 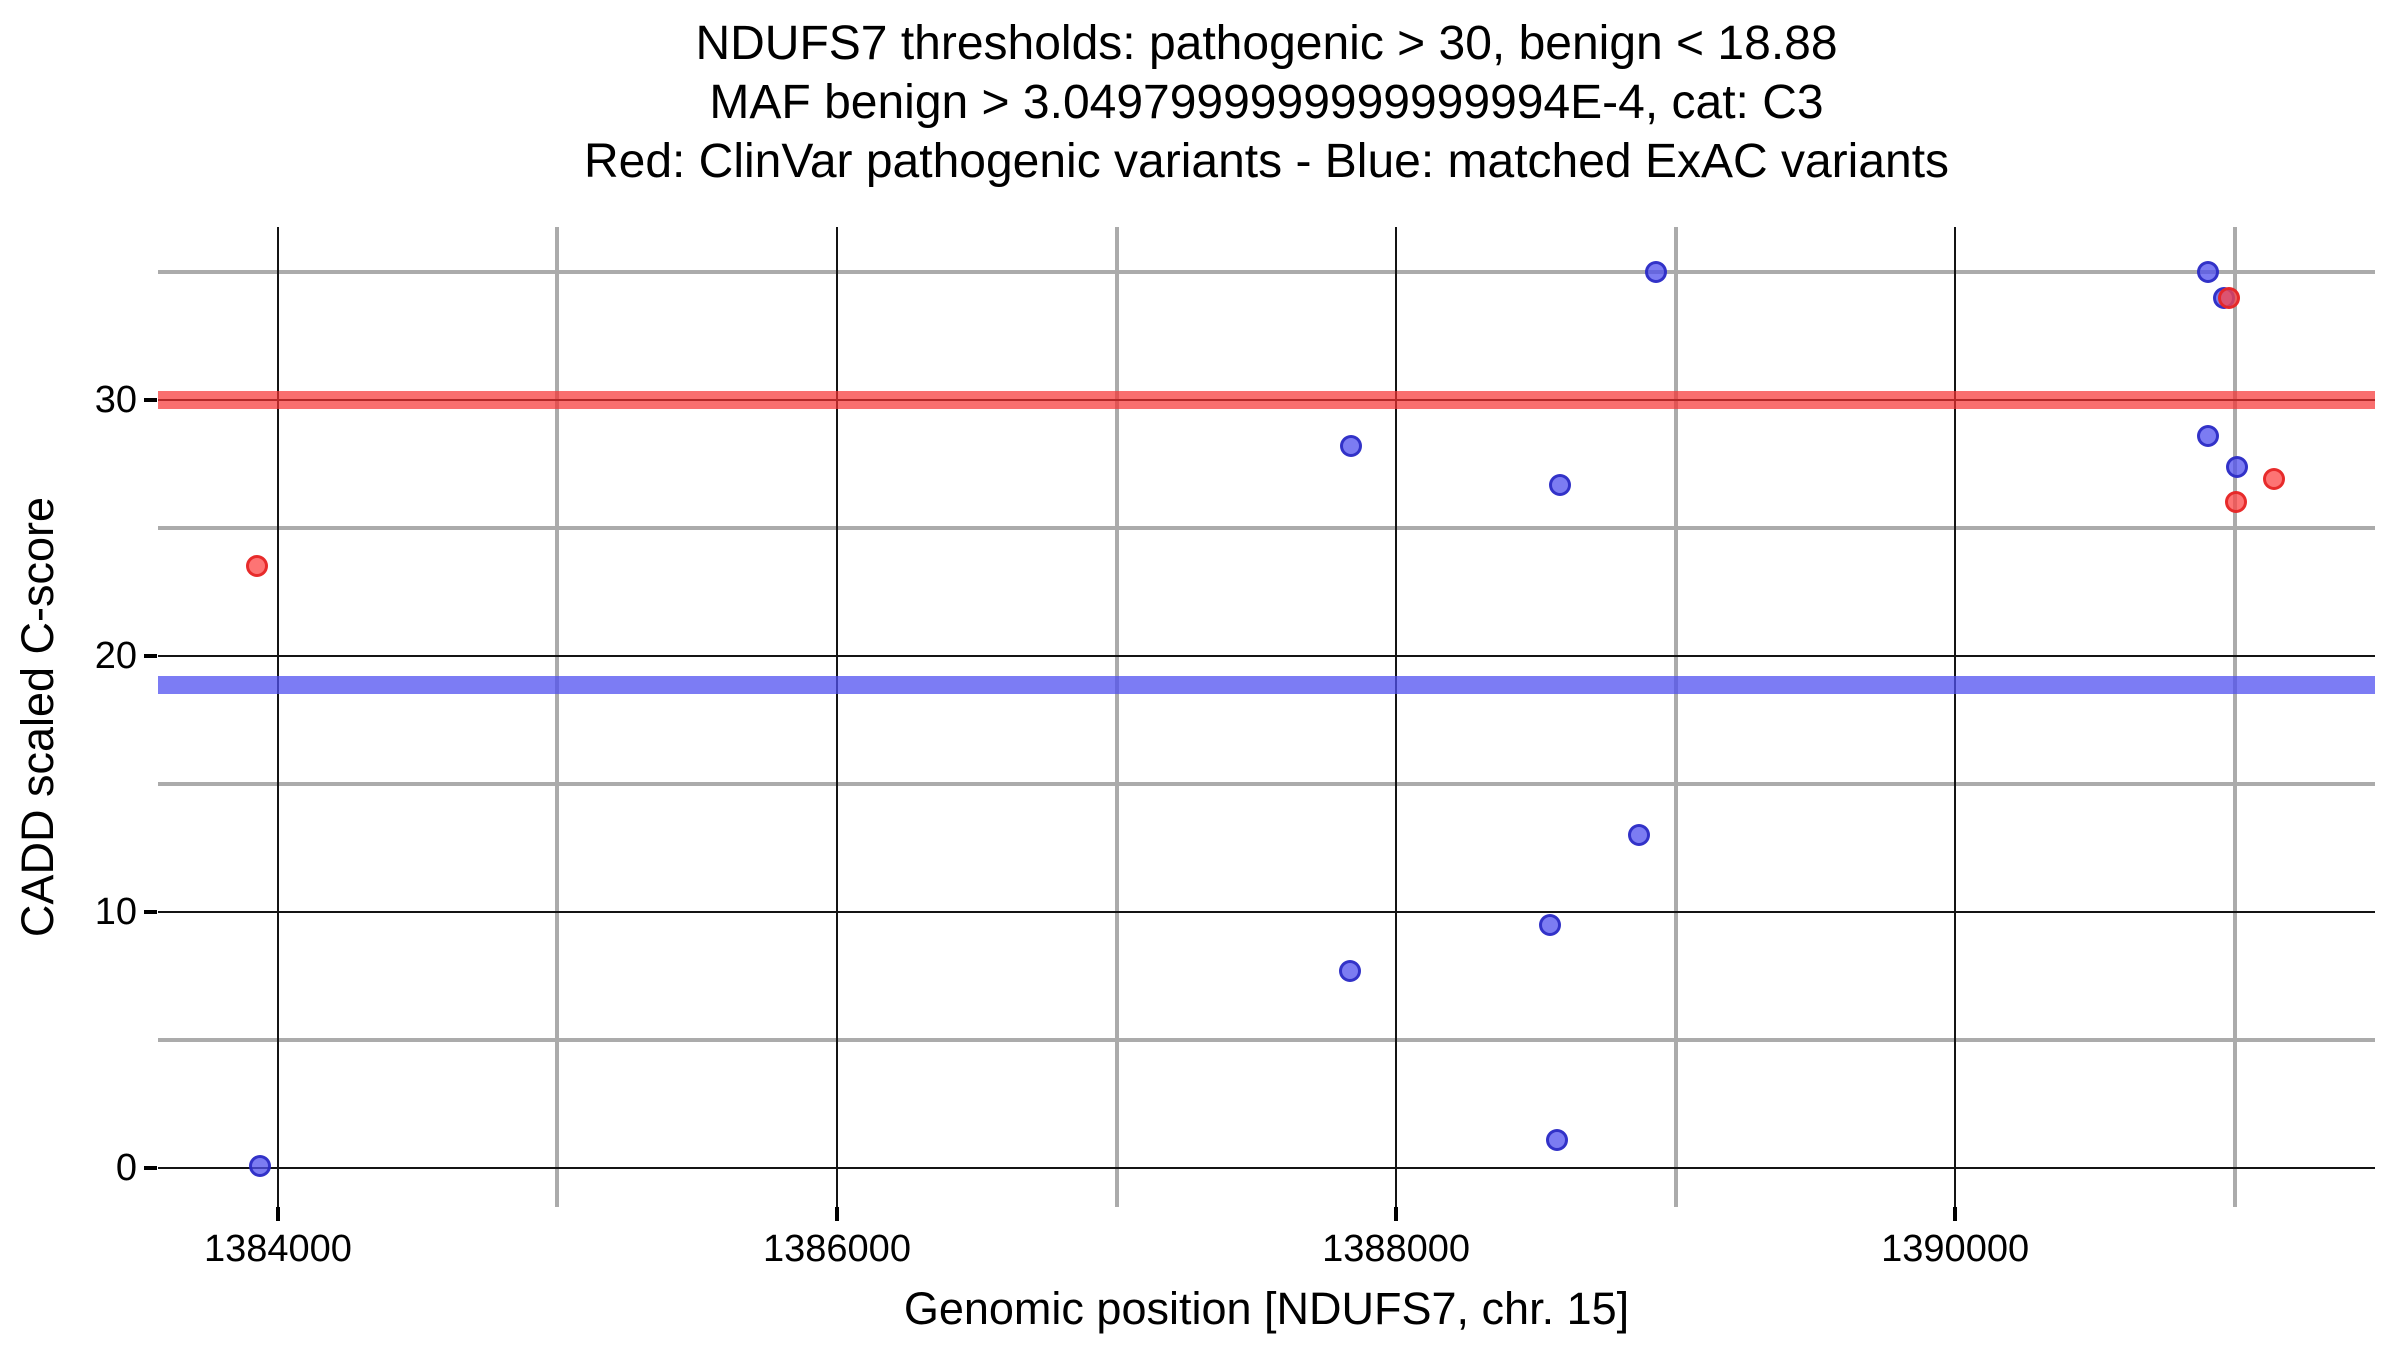 What do you see at coordinates (1266, 1308) in the screenshot?
I see `x-axis-title: Genomic position [NDUFS7, chr. 15]` at bounding box center [1266, 1308].